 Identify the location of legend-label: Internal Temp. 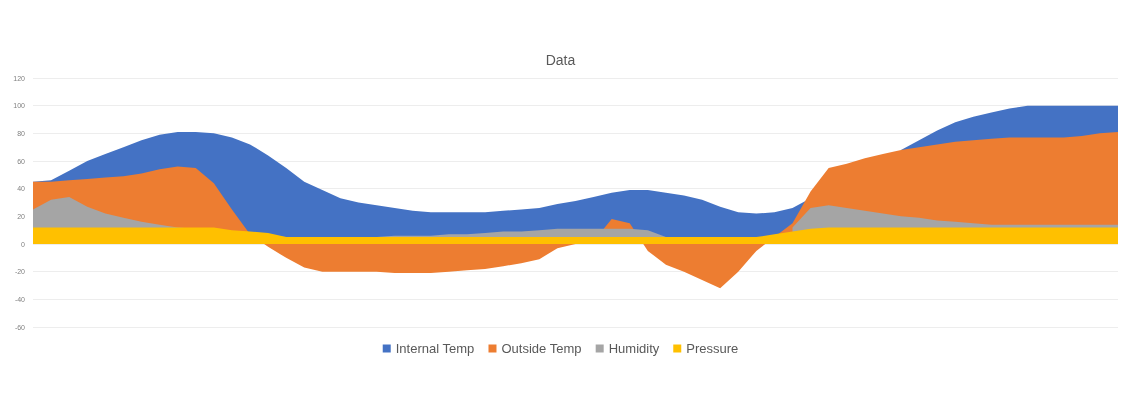
(435, 348).